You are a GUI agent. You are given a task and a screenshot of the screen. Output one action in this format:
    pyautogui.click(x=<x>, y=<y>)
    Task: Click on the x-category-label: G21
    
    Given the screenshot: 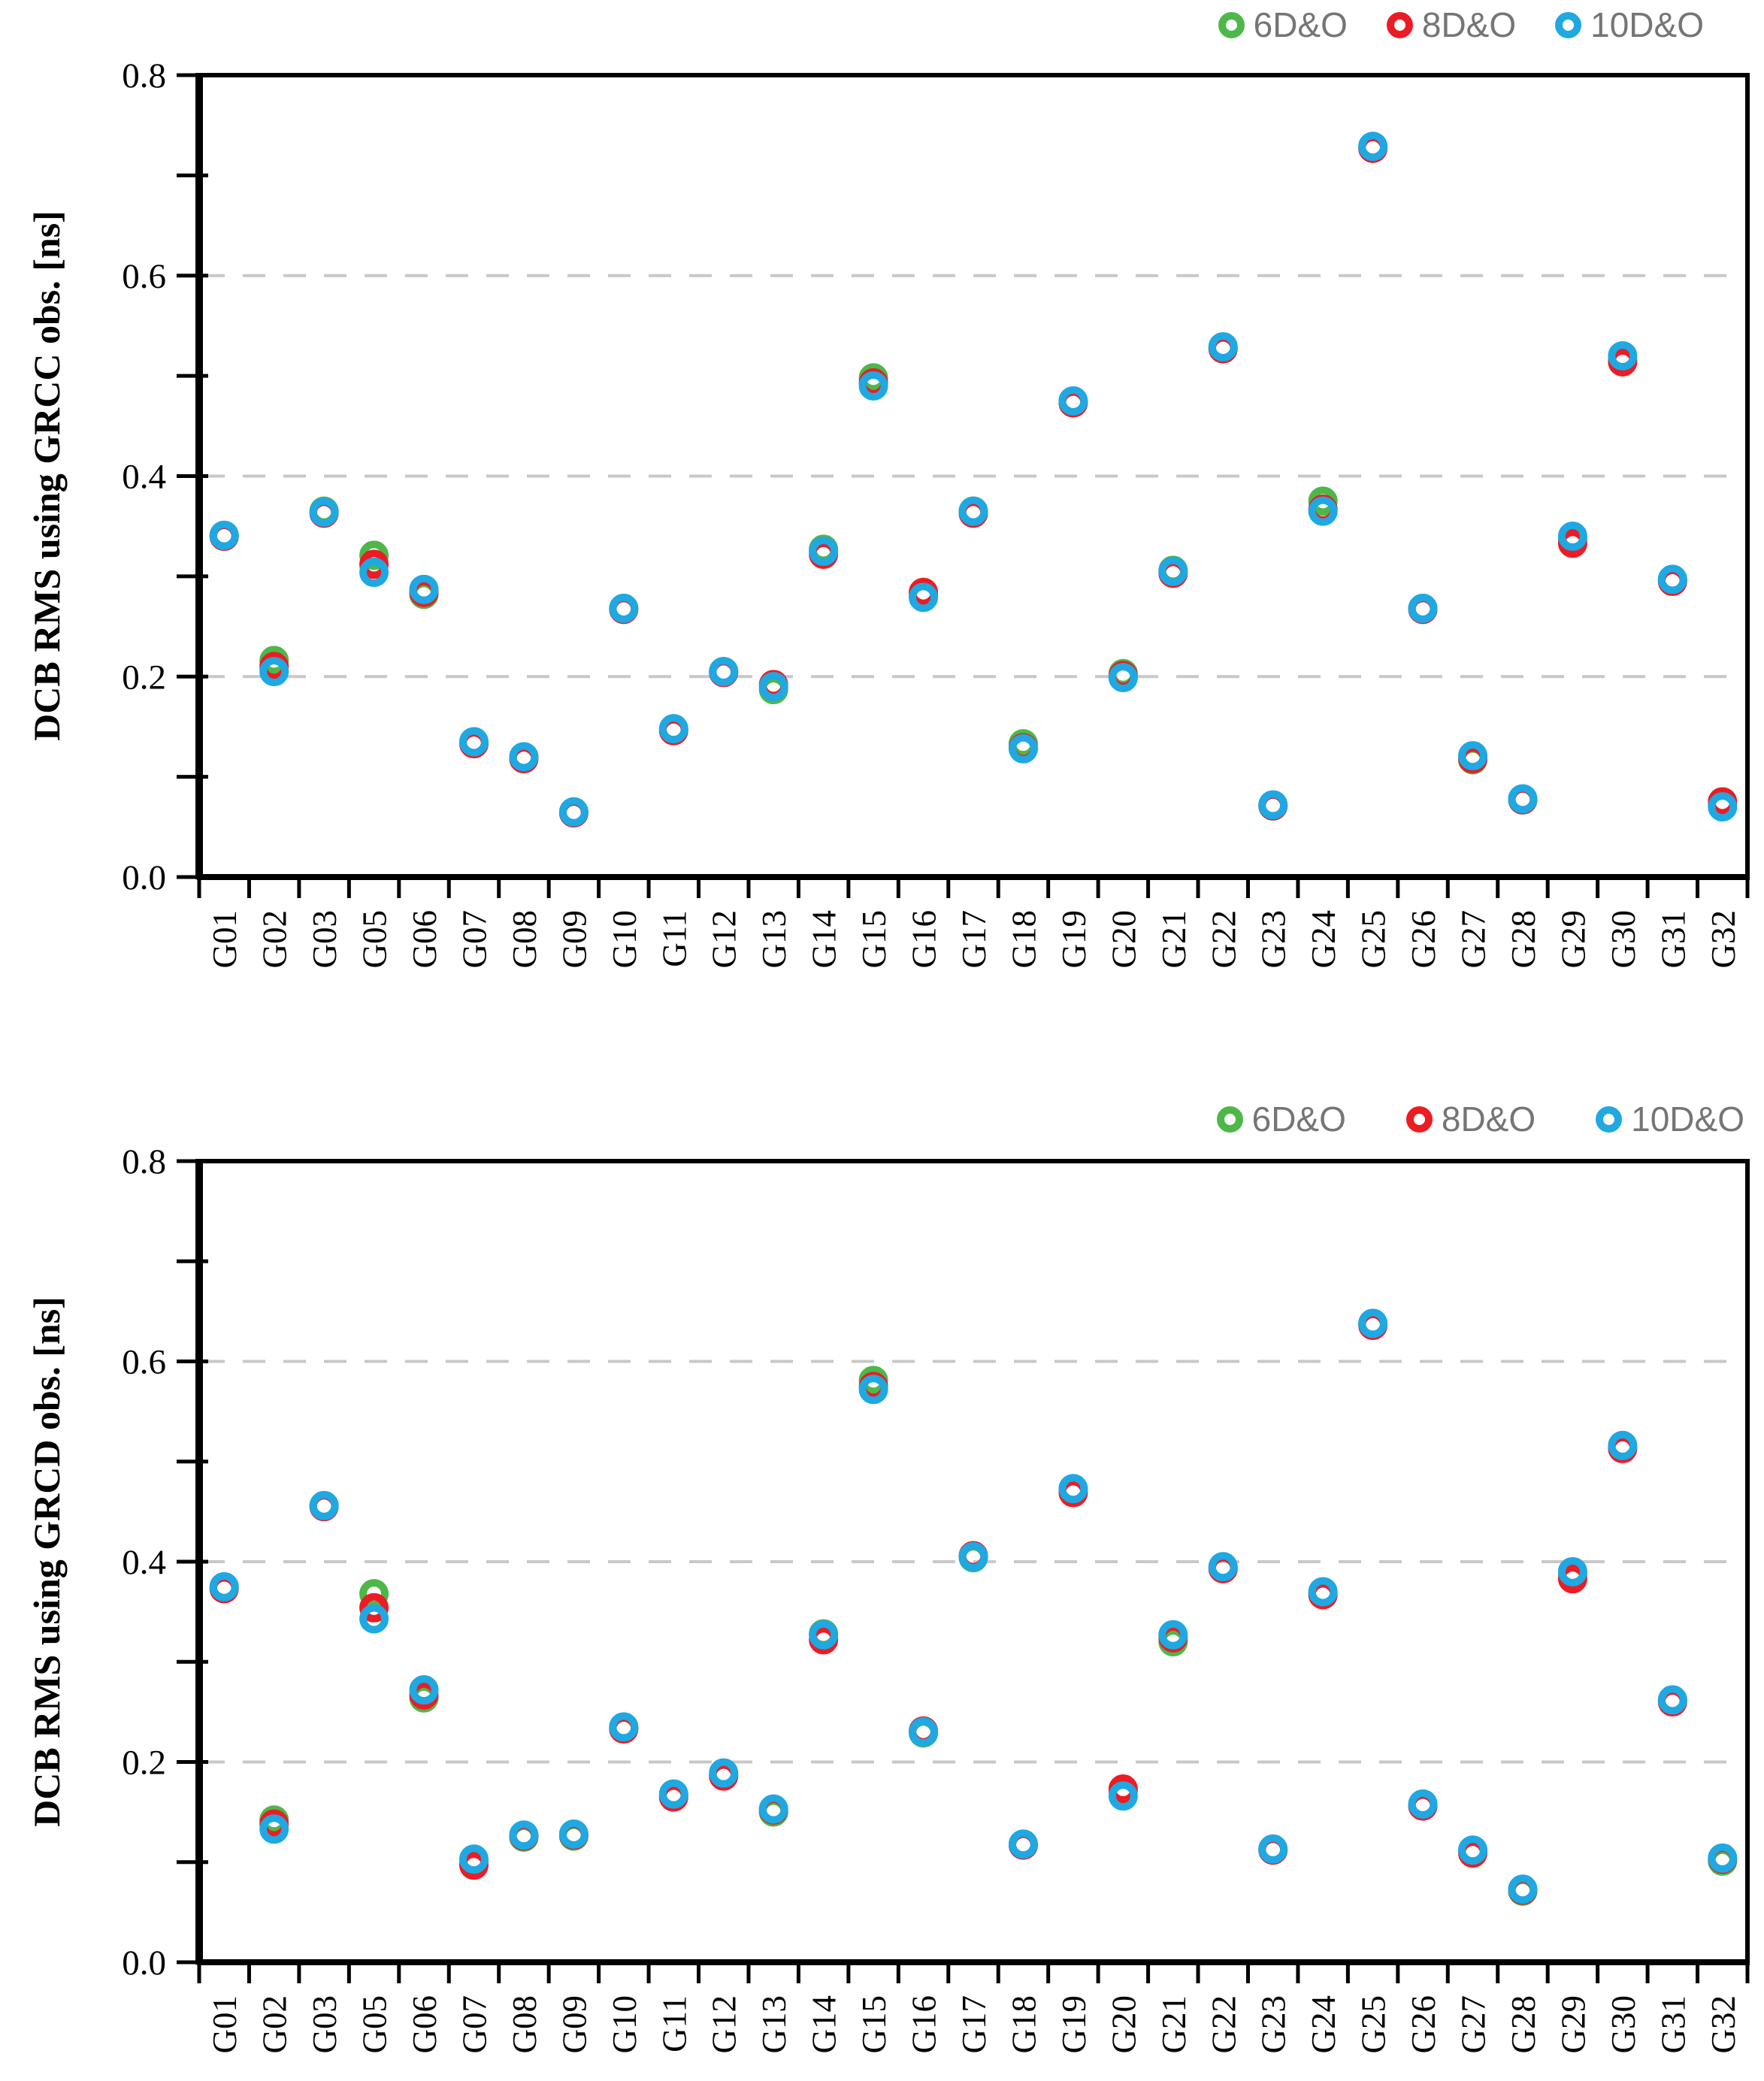 What is the action you would take?
    pyautogui.click(x=1174, y=2025)
    